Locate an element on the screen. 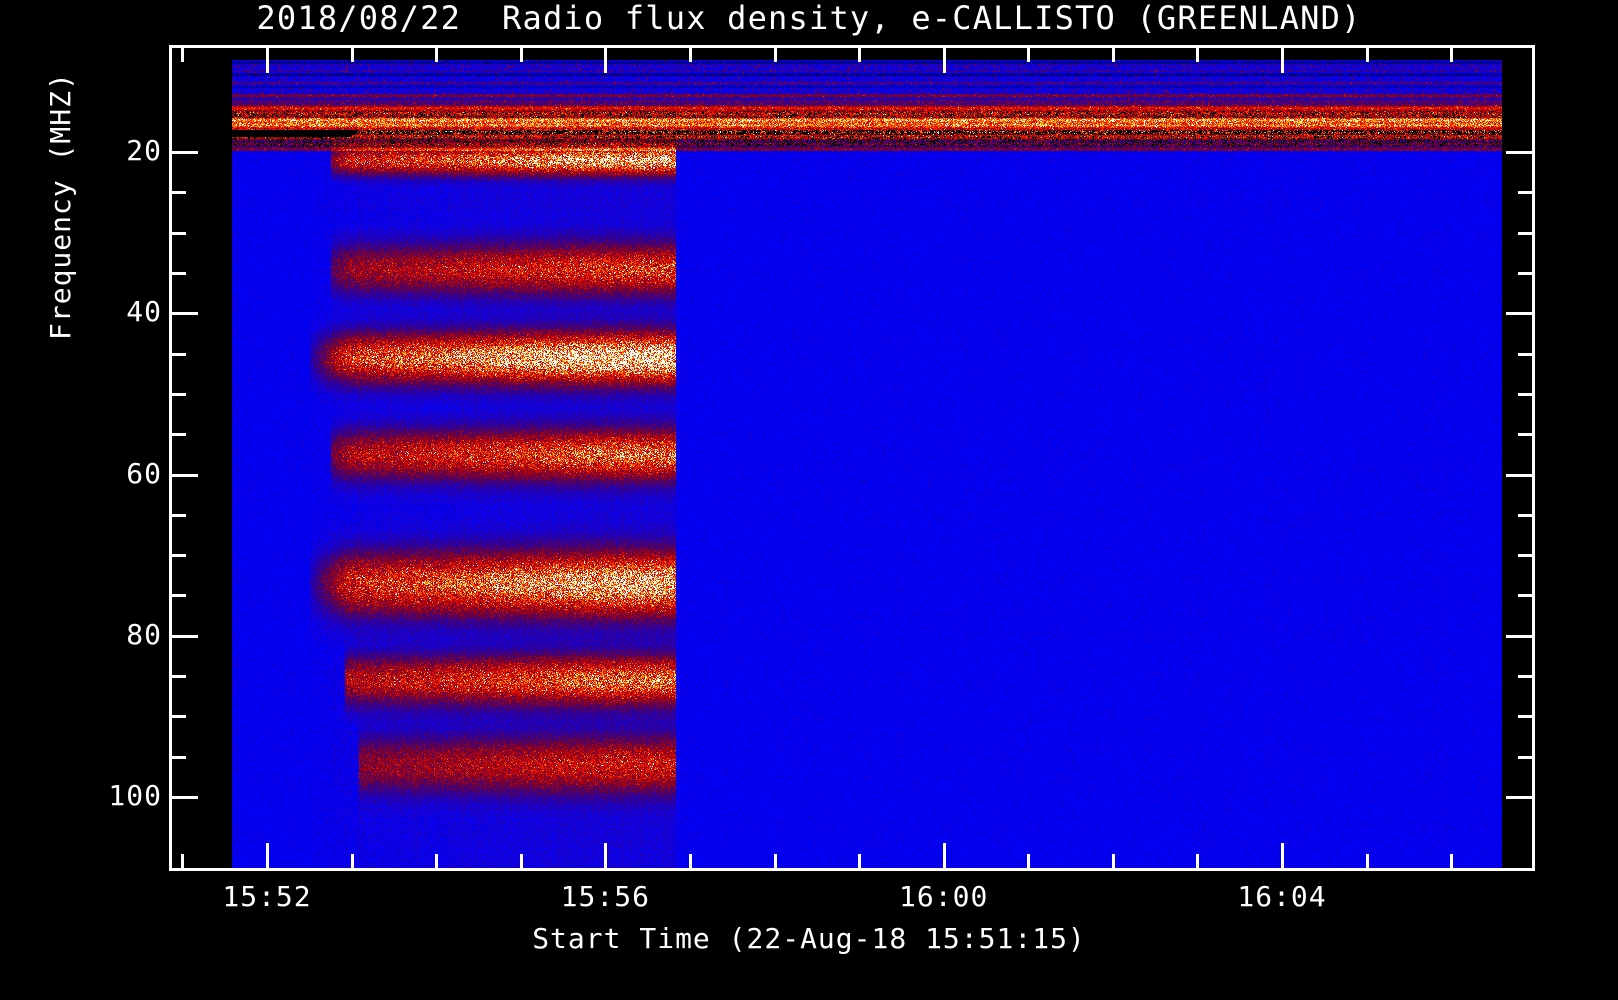  y-tick-label: 100 is located at coordinates (135, 795).